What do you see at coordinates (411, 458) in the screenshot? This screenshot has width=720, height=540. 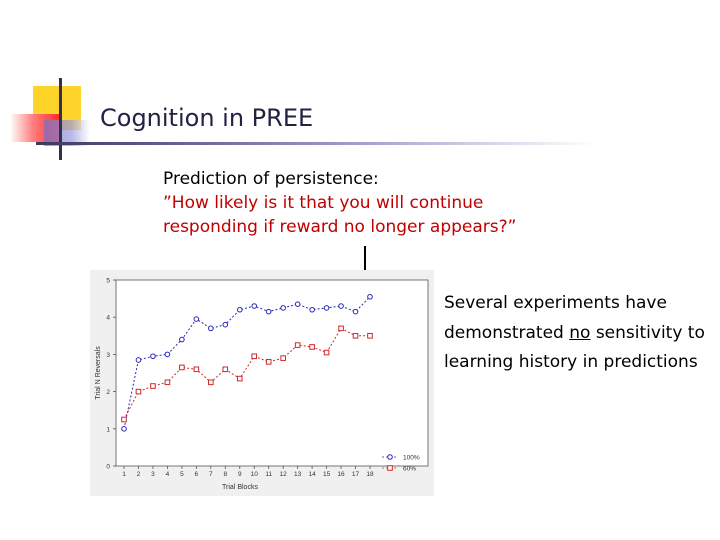 I see `legend-label: 100%` at bounding box center [411, 458].